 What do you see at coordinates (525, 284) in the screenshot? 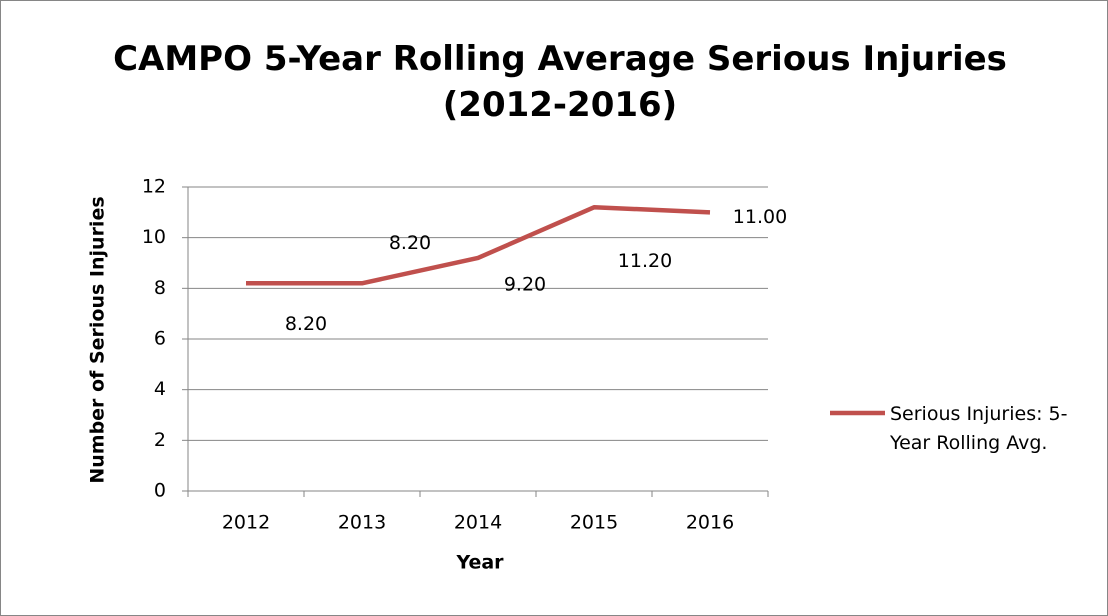
I see `data-label: 9.20` at bounding box center [525, 284].